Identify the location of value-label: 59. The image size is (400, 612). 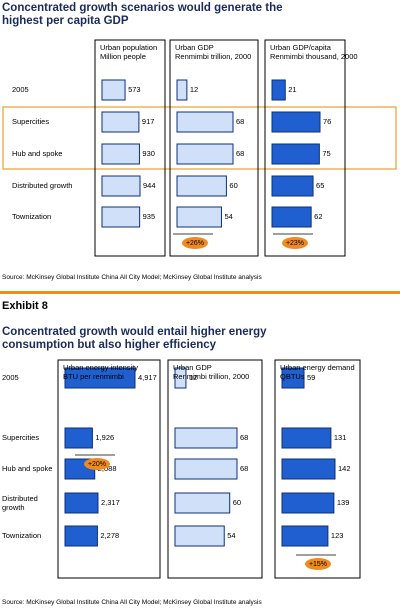
(311, 377).